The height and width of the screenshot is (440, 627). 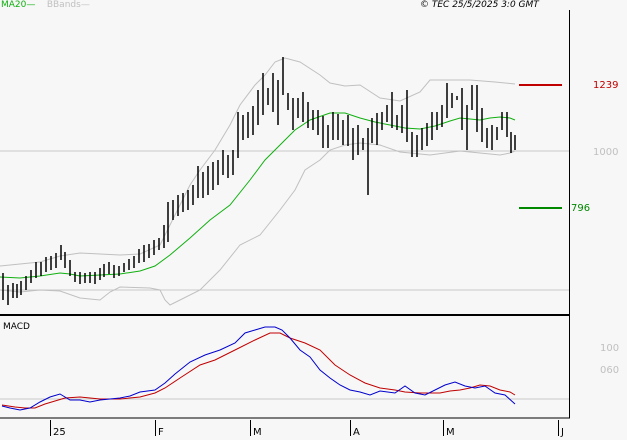 What do you see at coordinates (610, 348) in the screenshot?
I see `macd-scale-100: 100` at bounding box center [610, 348].